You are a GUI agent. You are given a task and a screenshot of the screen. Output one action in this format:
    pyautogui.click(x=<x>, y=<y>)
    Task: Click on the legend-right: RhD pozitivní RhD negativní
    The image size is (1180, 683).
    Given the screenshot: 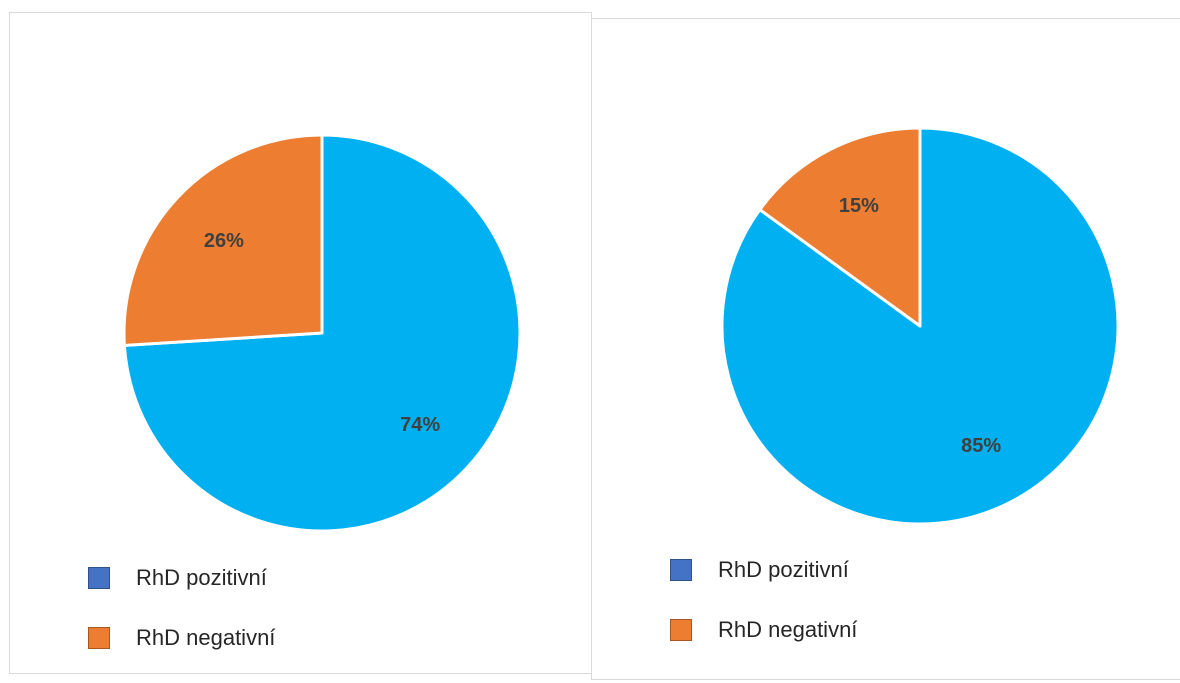 What is the action you would take?
    pyautogui.click(x=763, y=615)
    